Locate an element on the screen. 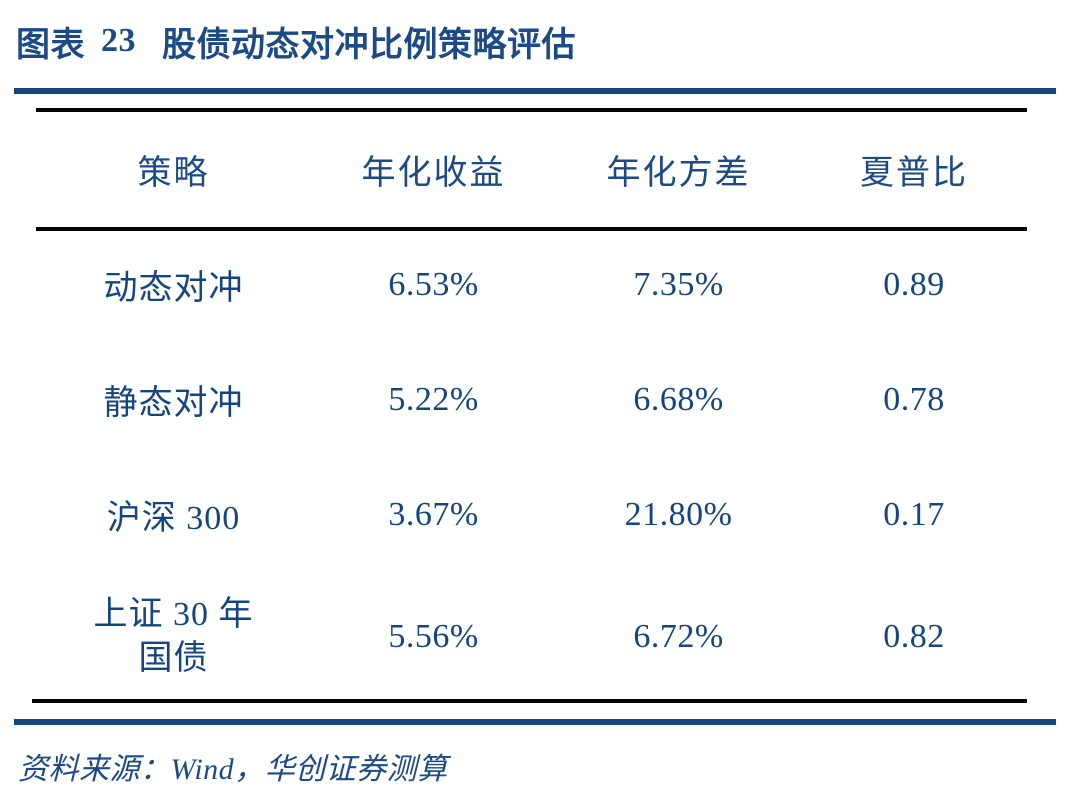  cell-strategy: 静态对冲 is located at coordinates (173, 403).